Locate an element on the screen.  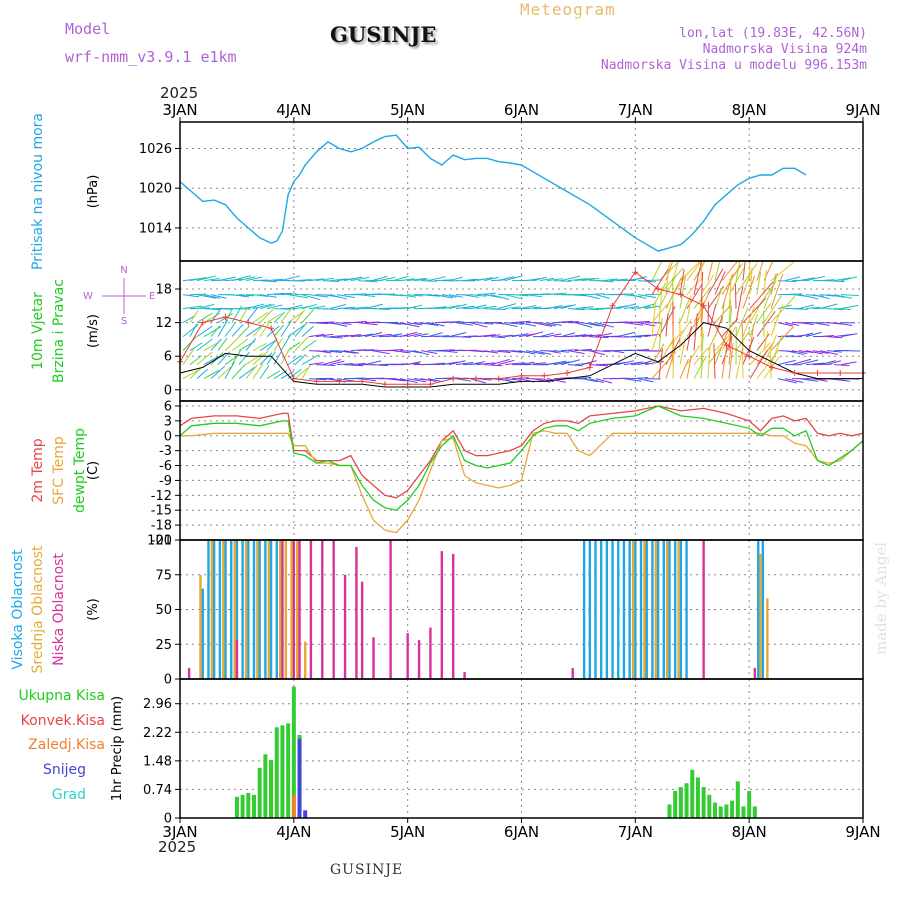
y-tick-label: 1026 is located at coordinates (155, 149).